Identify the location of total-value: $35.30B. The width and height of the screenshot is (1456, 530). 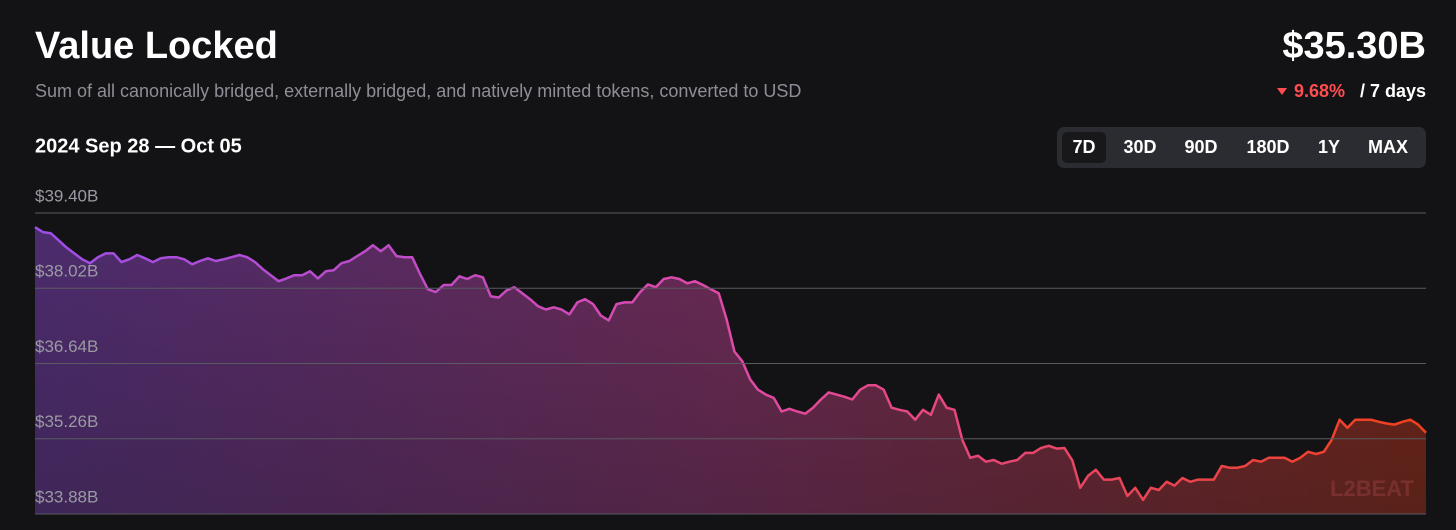
(1354, 46).